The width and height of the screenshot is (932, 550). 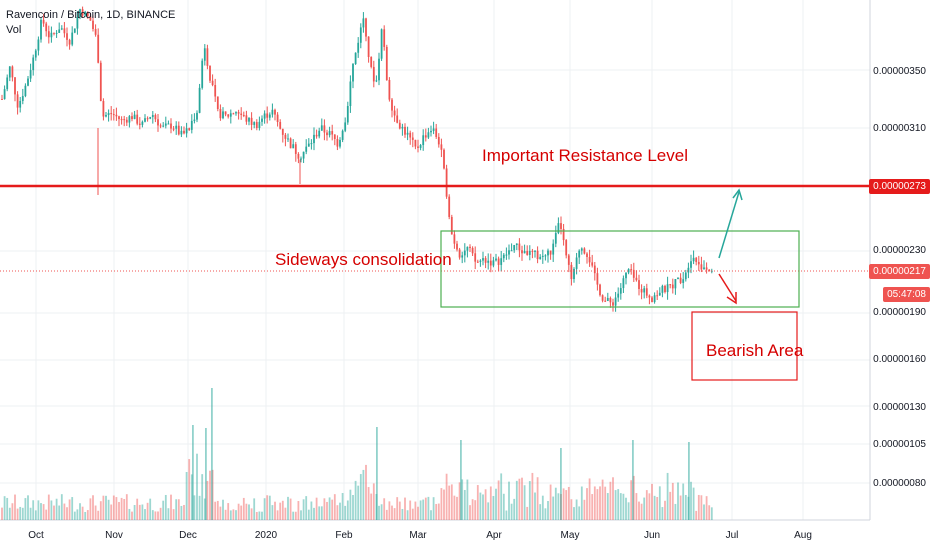 What do you see at coordinates (14, 30) in the screenshot?
I see `volume-label: Vol` at bounding box center [14, 30].